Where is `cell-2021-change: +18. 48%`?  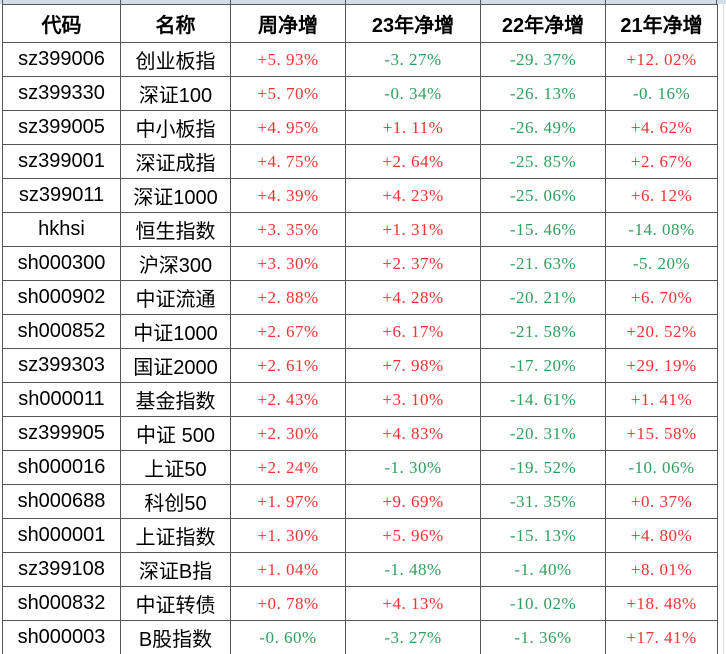
cell-2021-change: +18. 48% is located at coordinates (661, 603).